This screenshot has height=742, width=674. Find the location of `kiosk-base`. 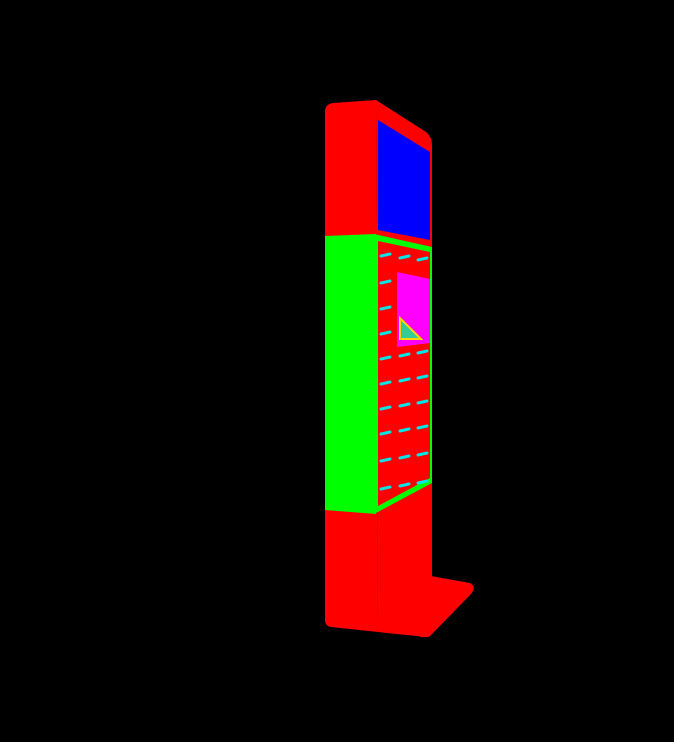

kiosk-base is located at coordinates (447, 606).